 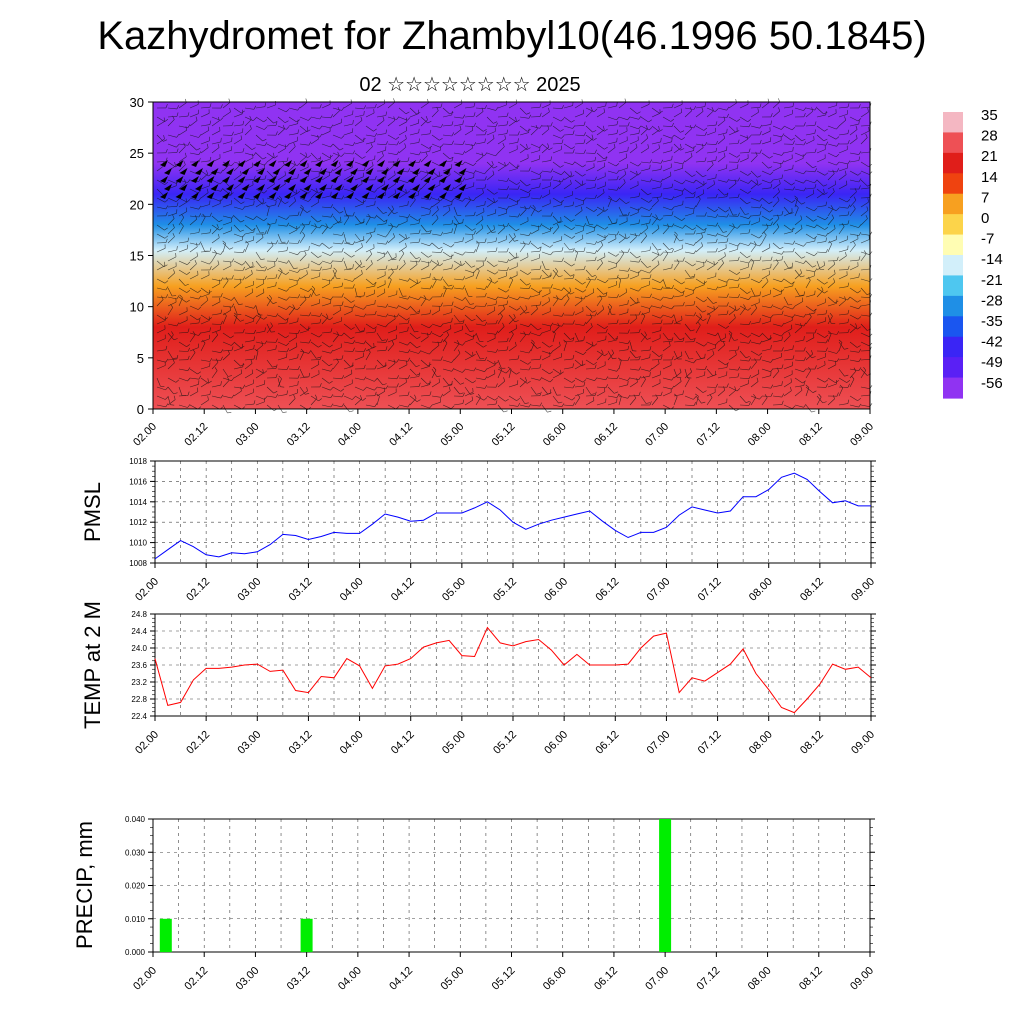 What do you see at coordinates (168, 187) in the screenshot?
I see `jet-flag` at bounding box center [168, 187].